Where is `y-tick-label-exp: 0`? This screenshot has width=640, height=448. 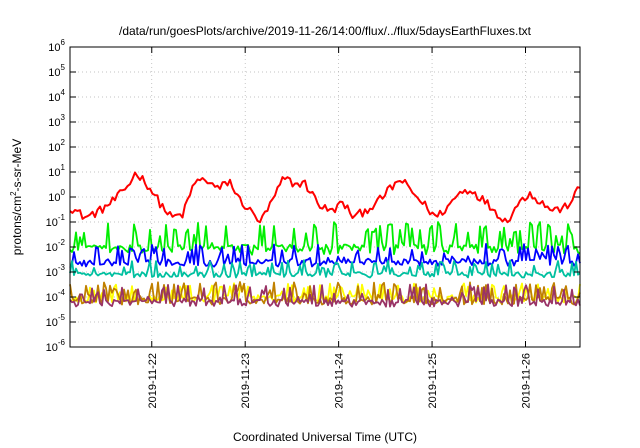 y-tick-label-exp: 0 is located at coordinates (63, 192).